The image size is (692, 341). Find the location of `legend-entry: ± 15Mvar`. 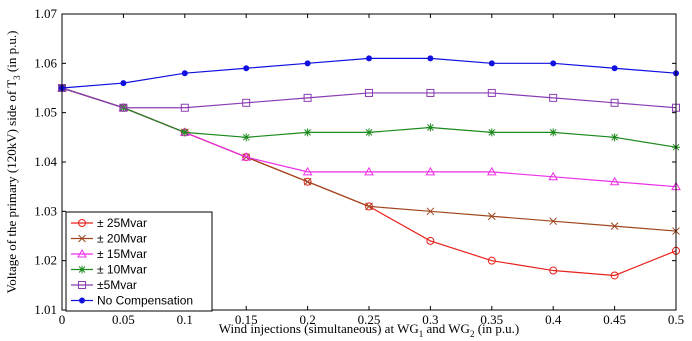

legend-entry: ± 15Mvar is located at coordinates (109, 254).